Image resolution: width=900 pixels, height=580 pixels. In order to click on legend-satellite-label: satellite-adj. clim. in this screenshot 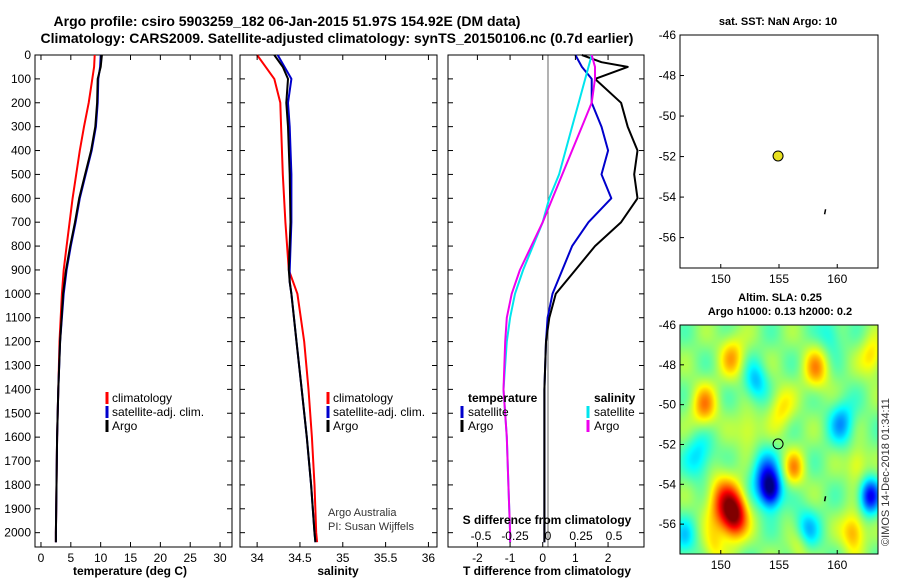, I will do `click(379, 412)`.